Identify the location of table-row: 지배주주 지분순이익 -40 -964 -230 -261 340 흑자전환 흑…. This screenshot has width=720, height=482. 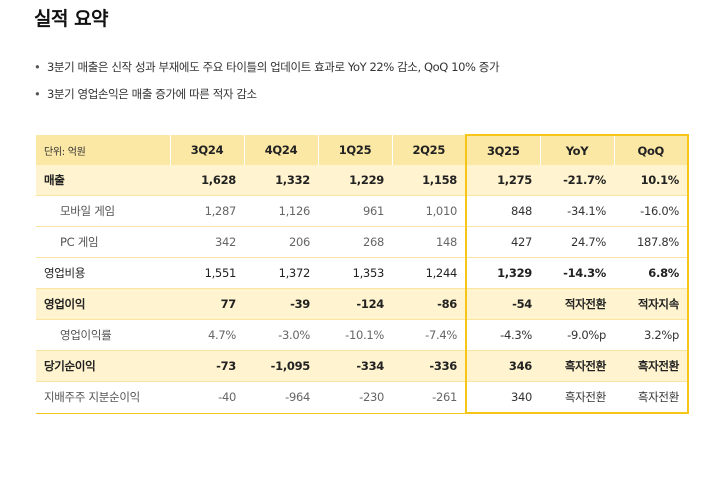
(362, 397).